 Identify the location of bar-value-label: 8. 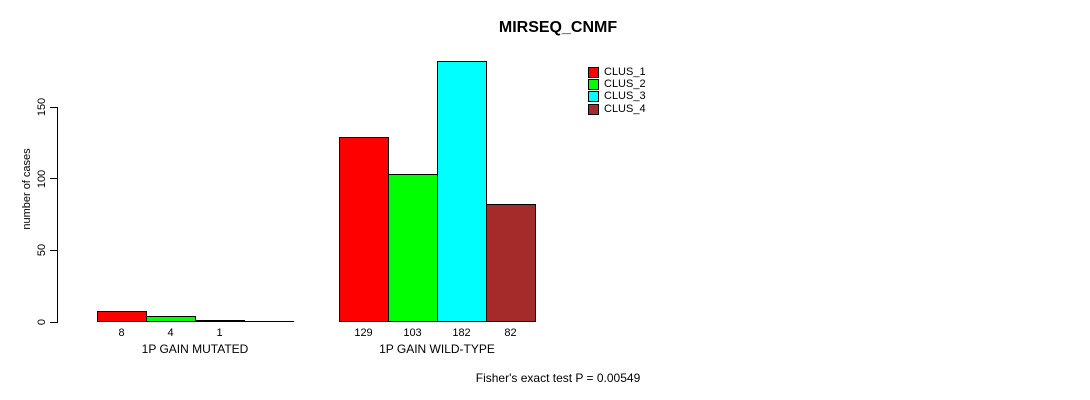
(121, 333).